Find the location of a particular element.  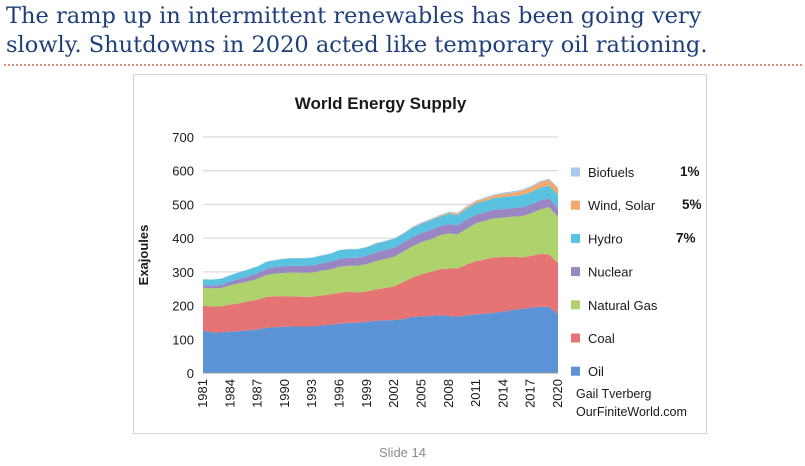

area-natural-gas is located at coordinates (380, 257).